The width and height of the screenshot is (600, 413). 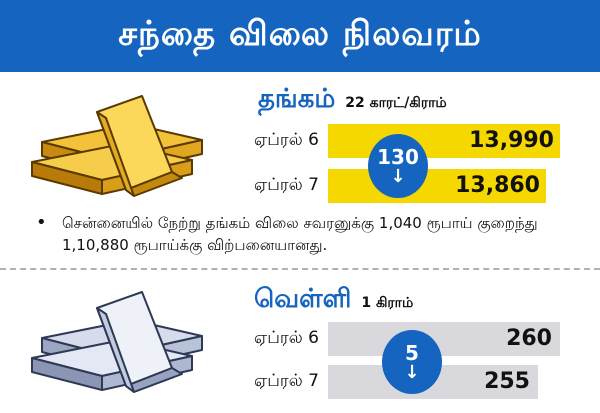 What do you see at coordinates (286, 140) in the screenshot?
I see `gold-date-1: ஏப்ரல் 6` at bounding box center [286, 140].